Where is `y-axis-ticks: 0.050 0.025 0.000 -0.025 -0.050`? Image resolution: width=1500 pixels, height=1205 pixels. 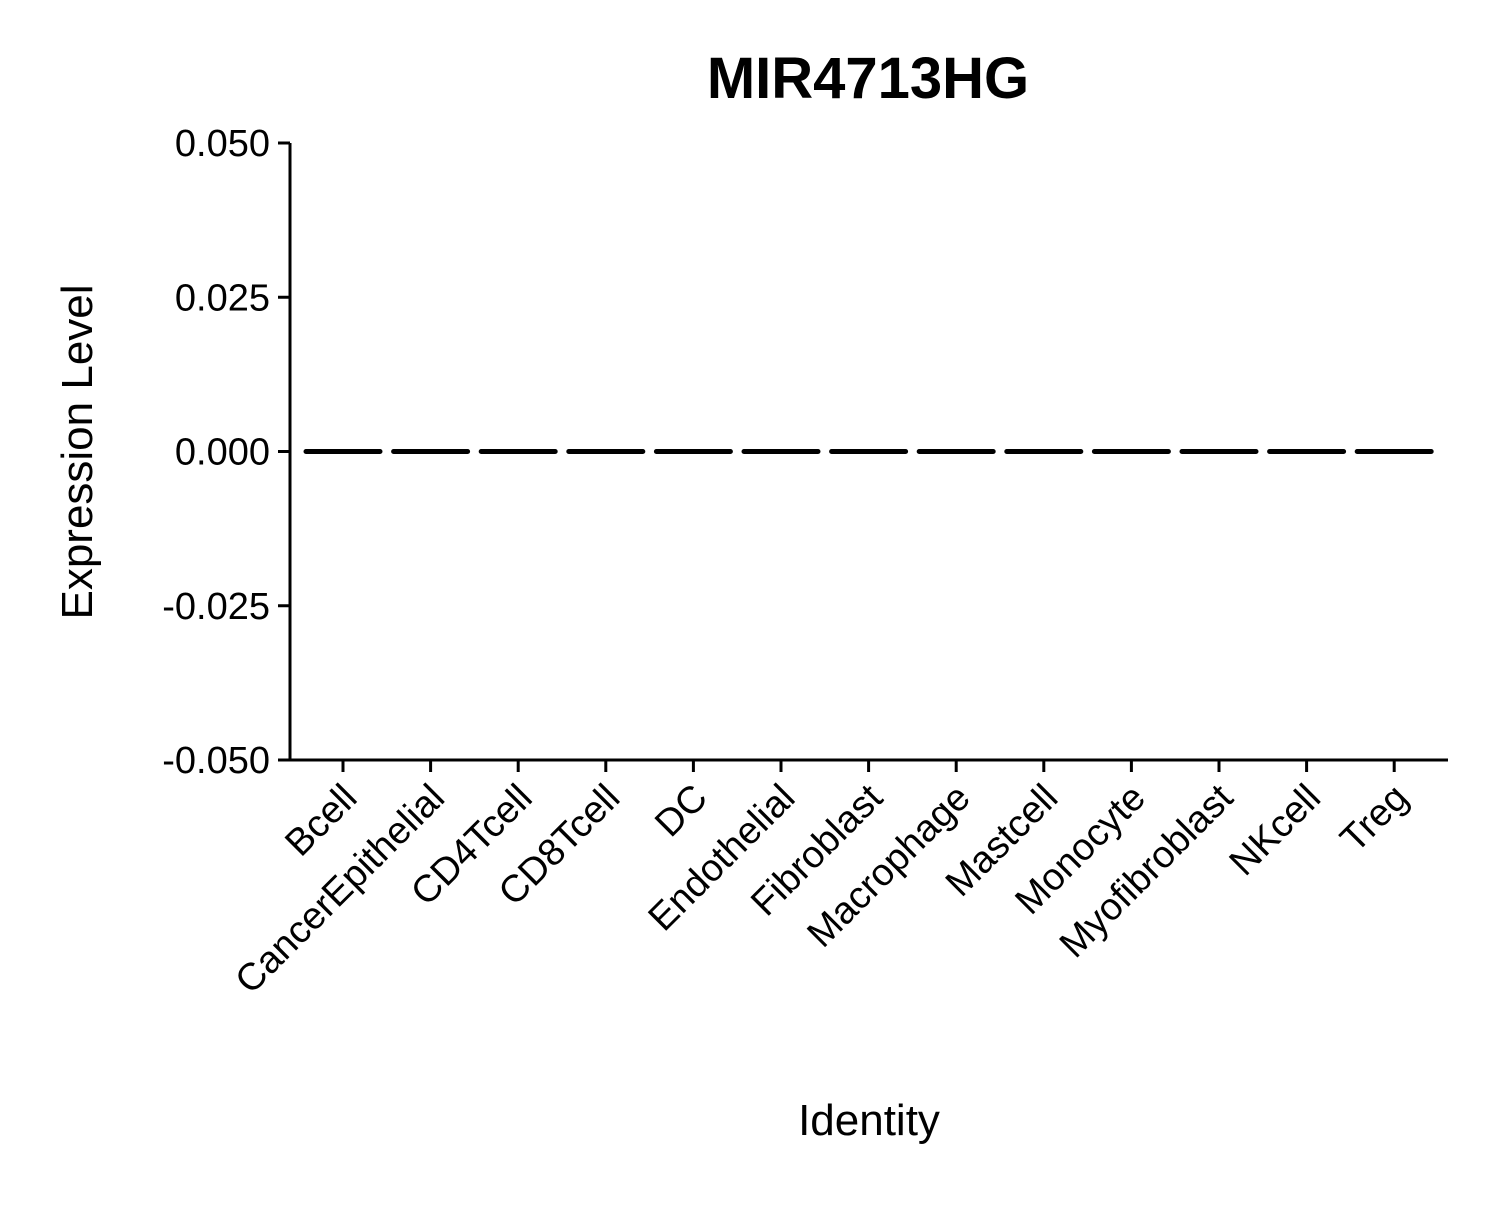 y-axis-ticks: 0.050 0.025 0.000 -0.025 -0.050 is located at coordinates (226, 452).